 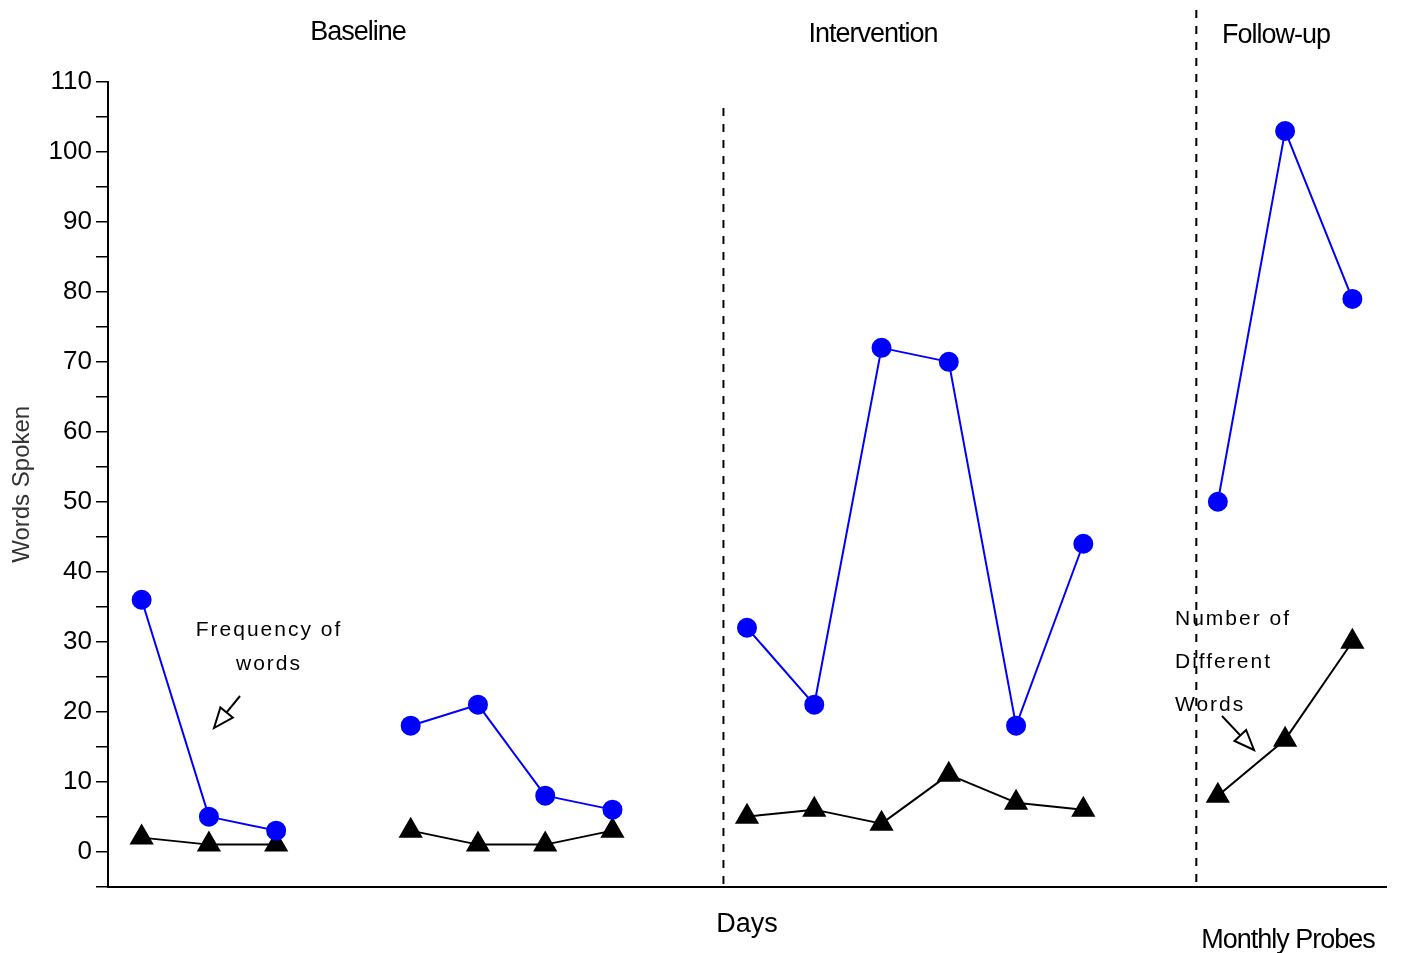 I want to click on text: Intervention, so click(x=873, y=33).